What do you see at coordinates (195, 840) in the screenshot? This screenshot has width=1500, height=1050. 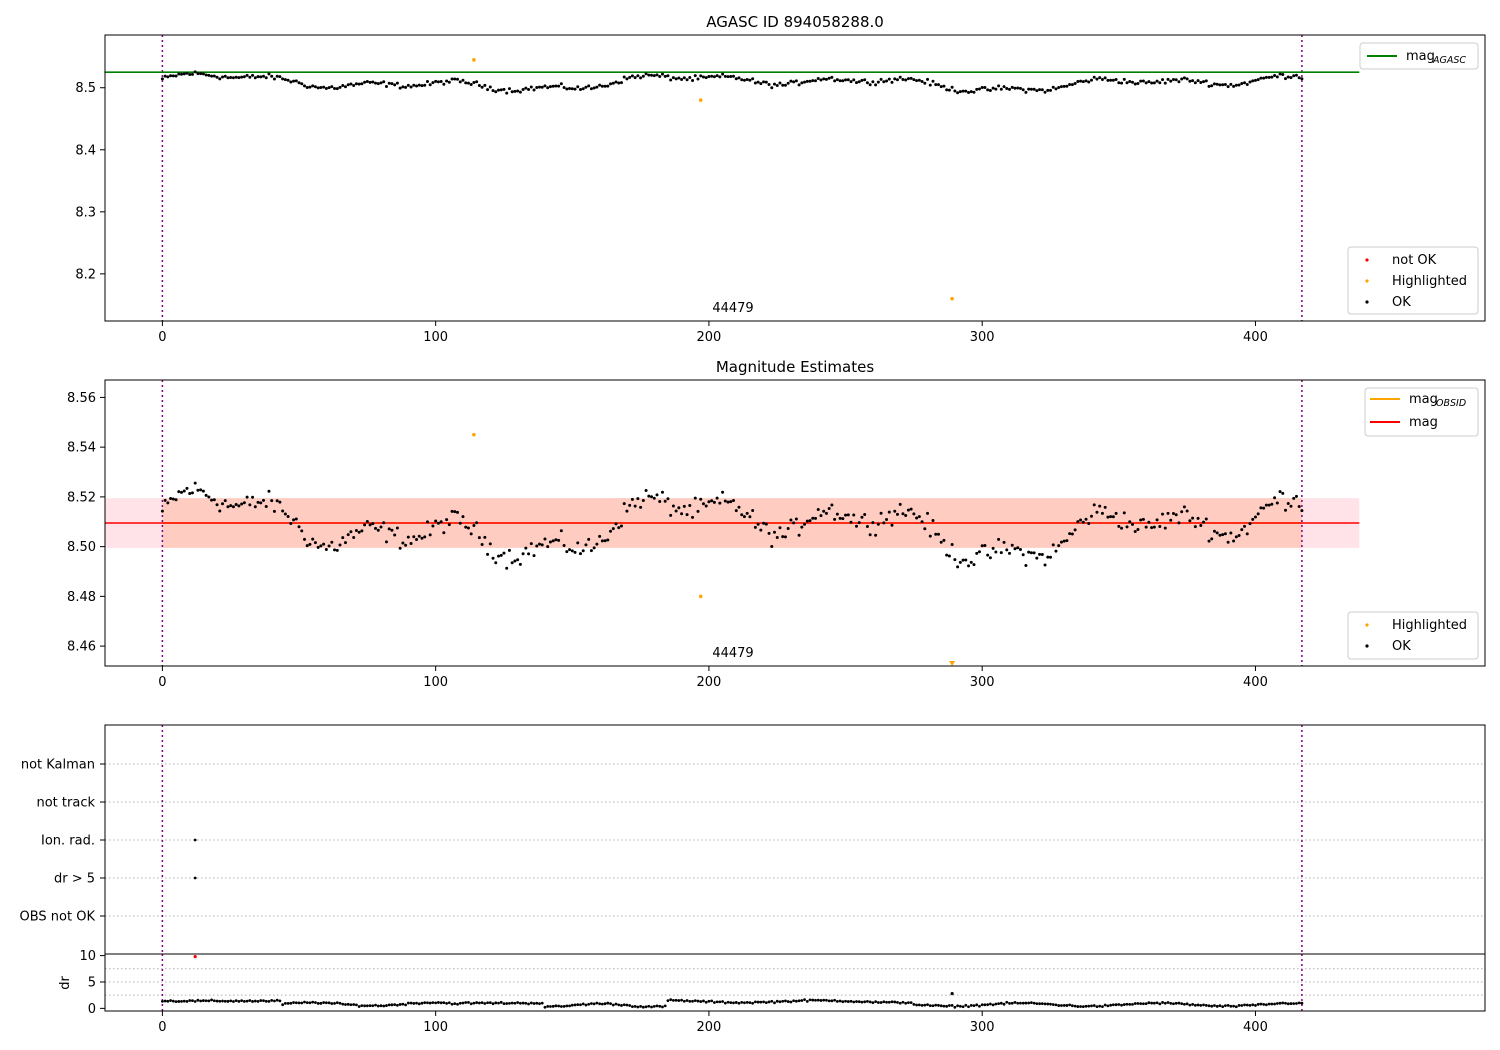 I see `flag-point` at bounding box center [195, 840].